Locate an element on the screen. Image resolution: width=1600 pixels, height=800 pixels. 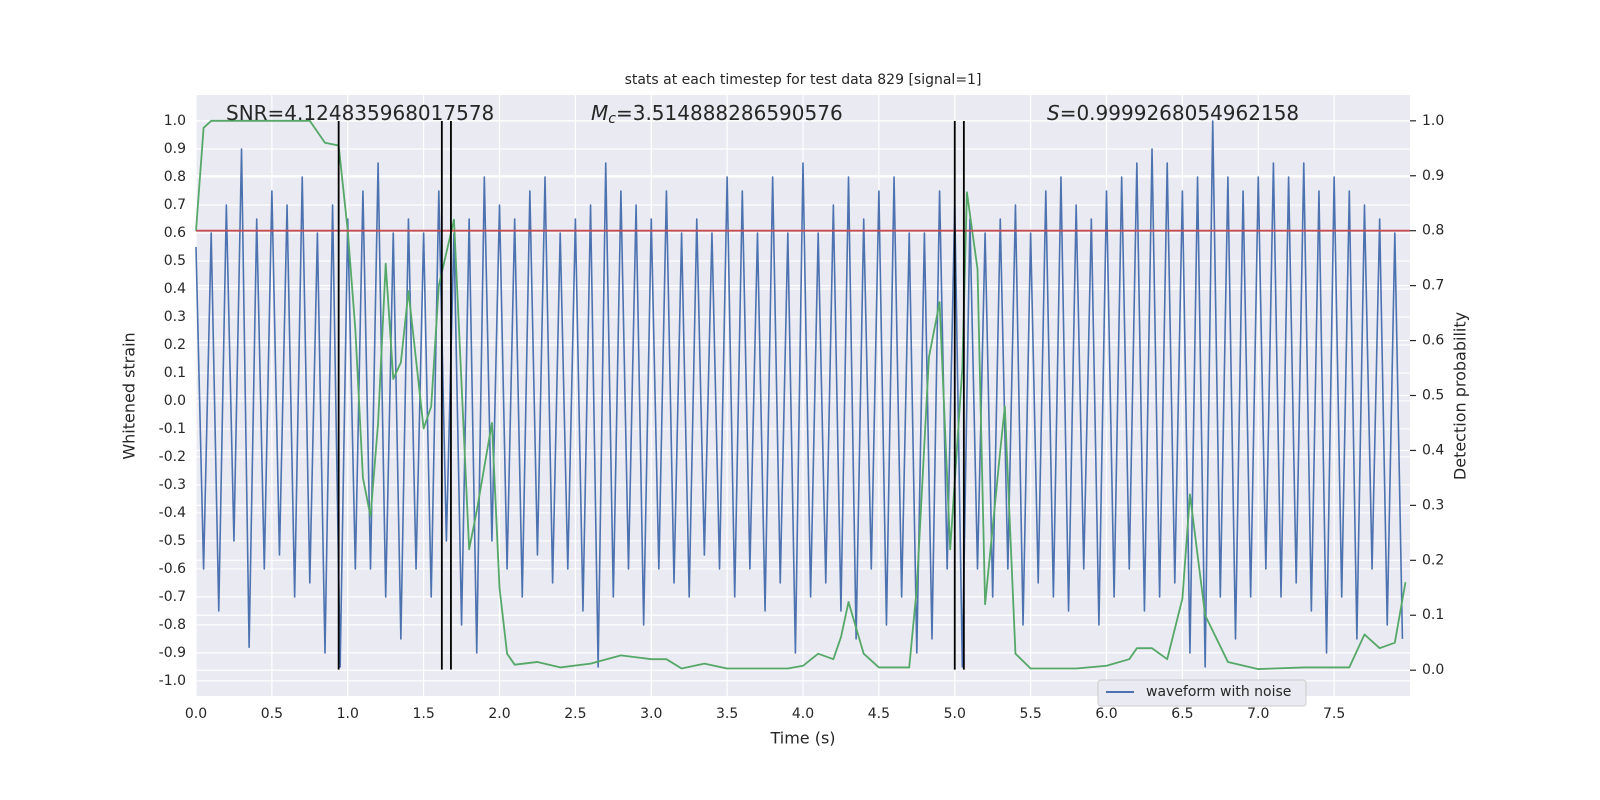
y-tick-label: -1.0 is located at coordinates (172, 681).